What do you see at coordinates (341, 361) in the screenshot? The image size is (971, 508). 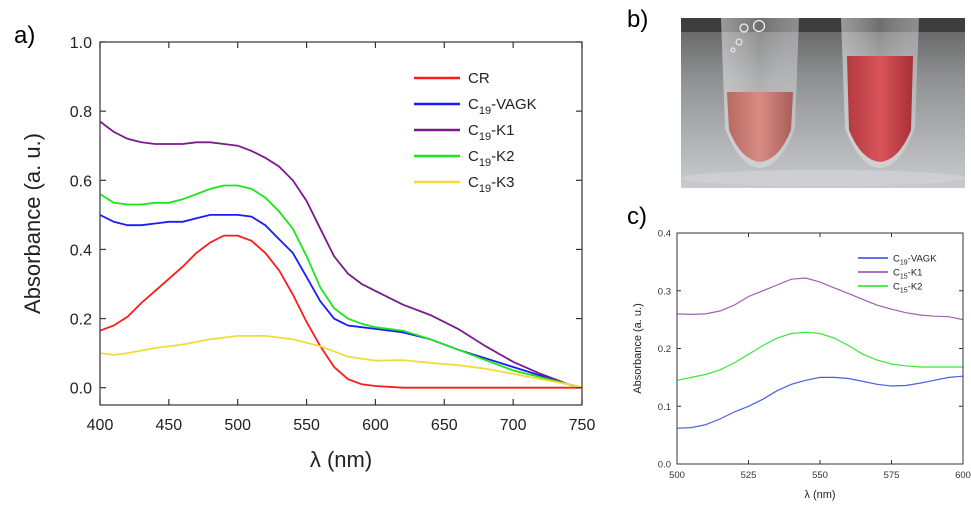 I see `series-line-c19-k3` at bounding box center [341, 361].